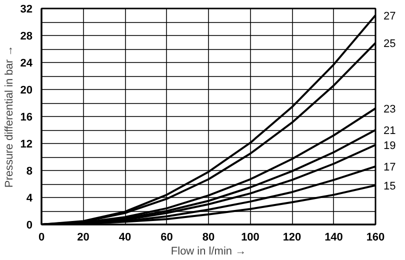 This screenshot has width=405, height=260. I want to click on series-label: 23, so click(390, 109).